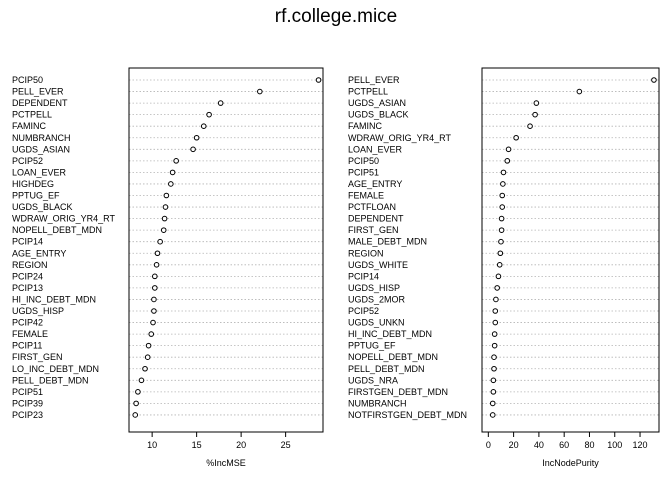 The height and width of the screenshot is (480, 672). I want to click on variable-label: PPTUG_EF, so click(36, 196).